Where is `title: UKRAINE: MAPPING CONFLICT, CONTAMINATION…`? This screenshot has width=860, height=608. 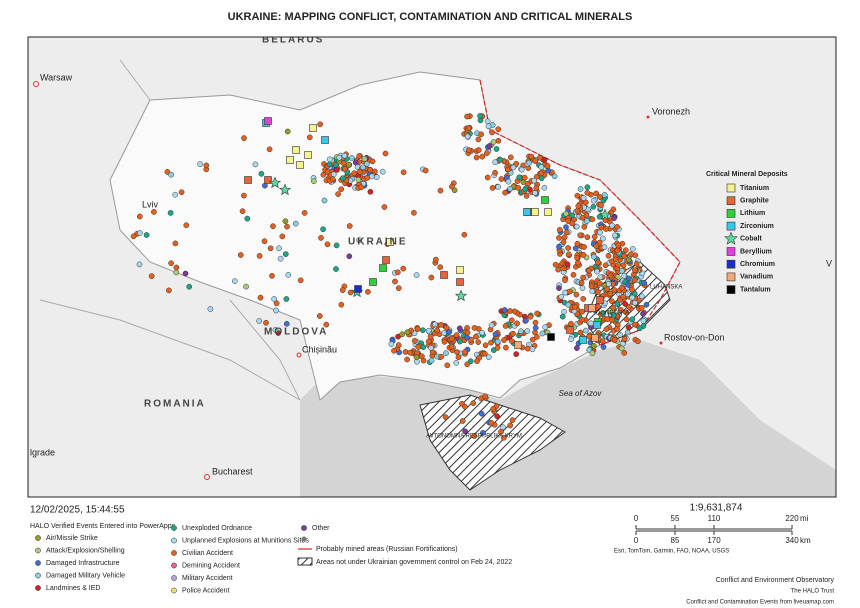
title: UKRAINE: MAPPING CONFLICT, CONTAMINATION… is located at coordinates (430, 17).